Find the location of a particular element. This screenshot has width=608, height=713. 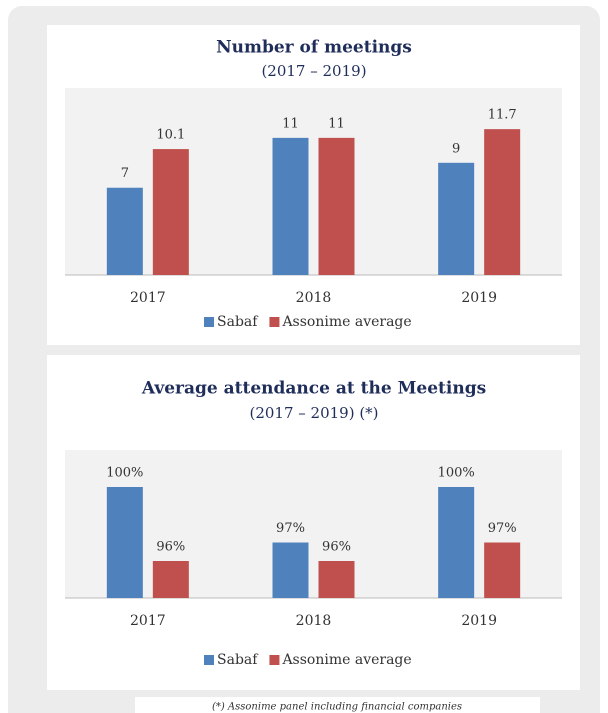

data-label: 7 is located at coordinates (125, 173).